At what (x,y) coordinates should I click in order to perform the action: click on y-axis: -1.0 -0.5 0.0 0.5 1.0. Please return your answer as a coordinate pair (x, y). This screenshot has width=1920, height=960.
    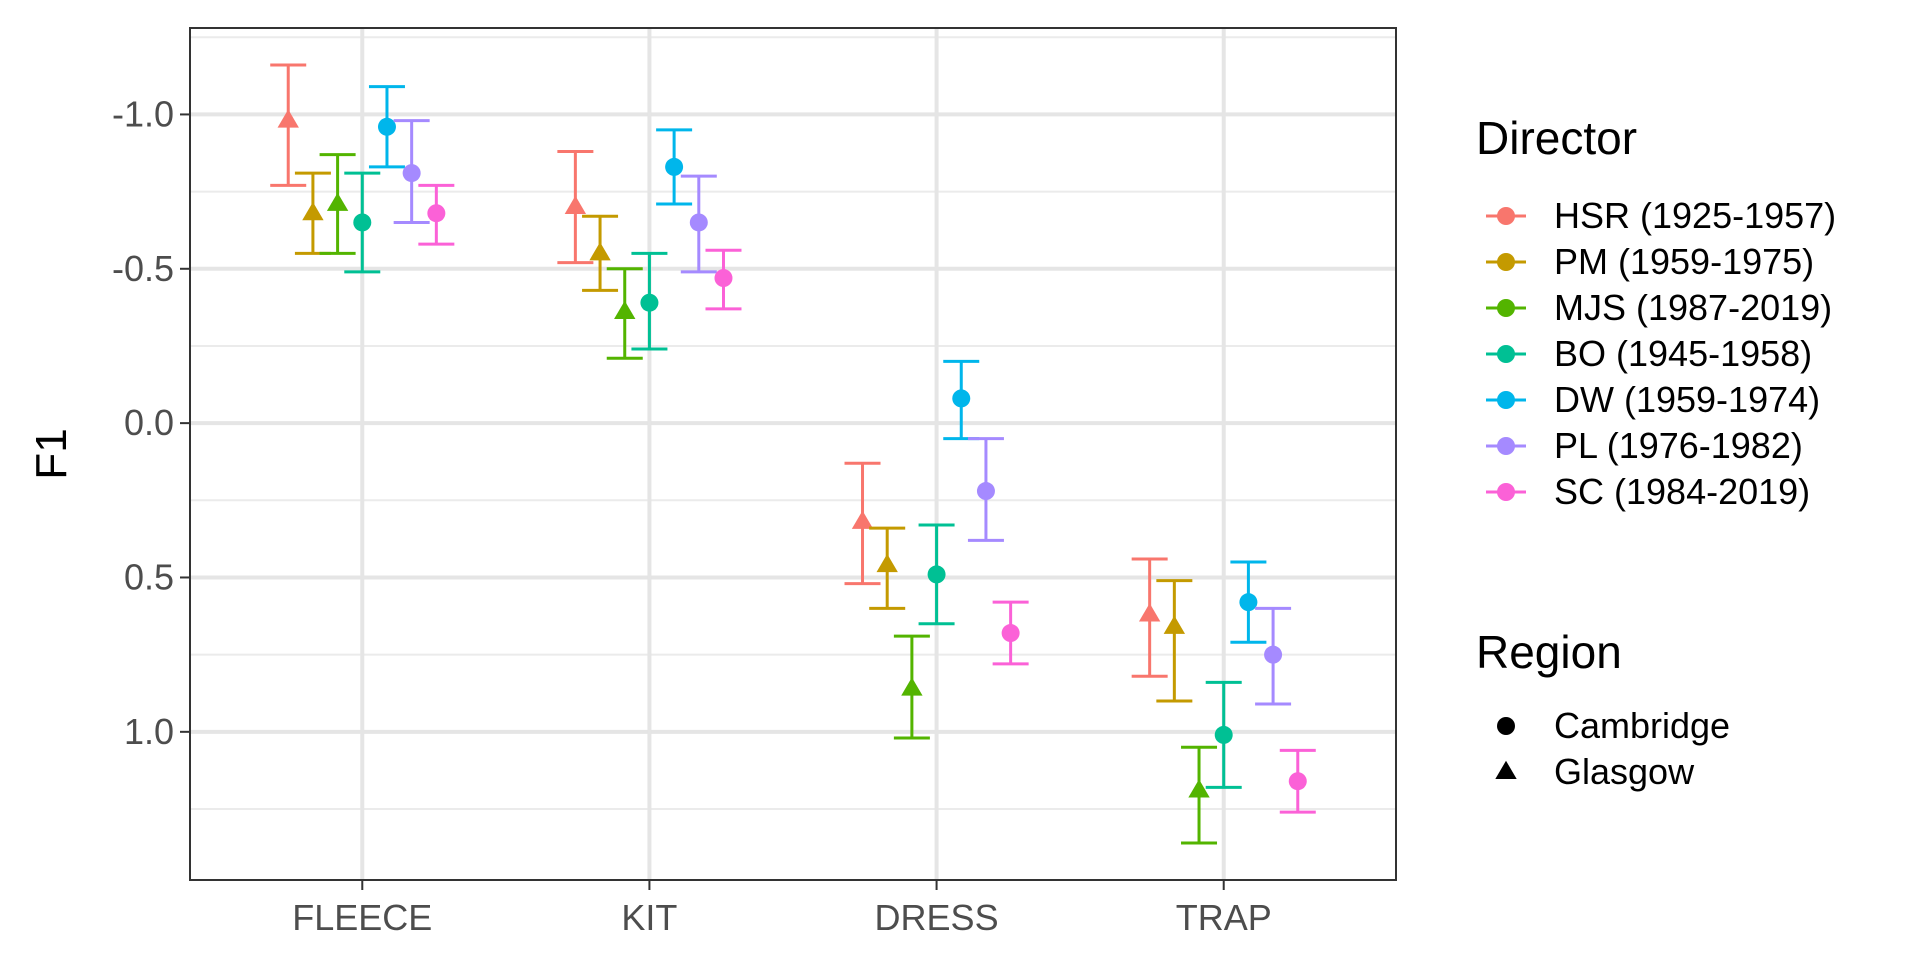
    Looking at the image, I should click on (151, 422).